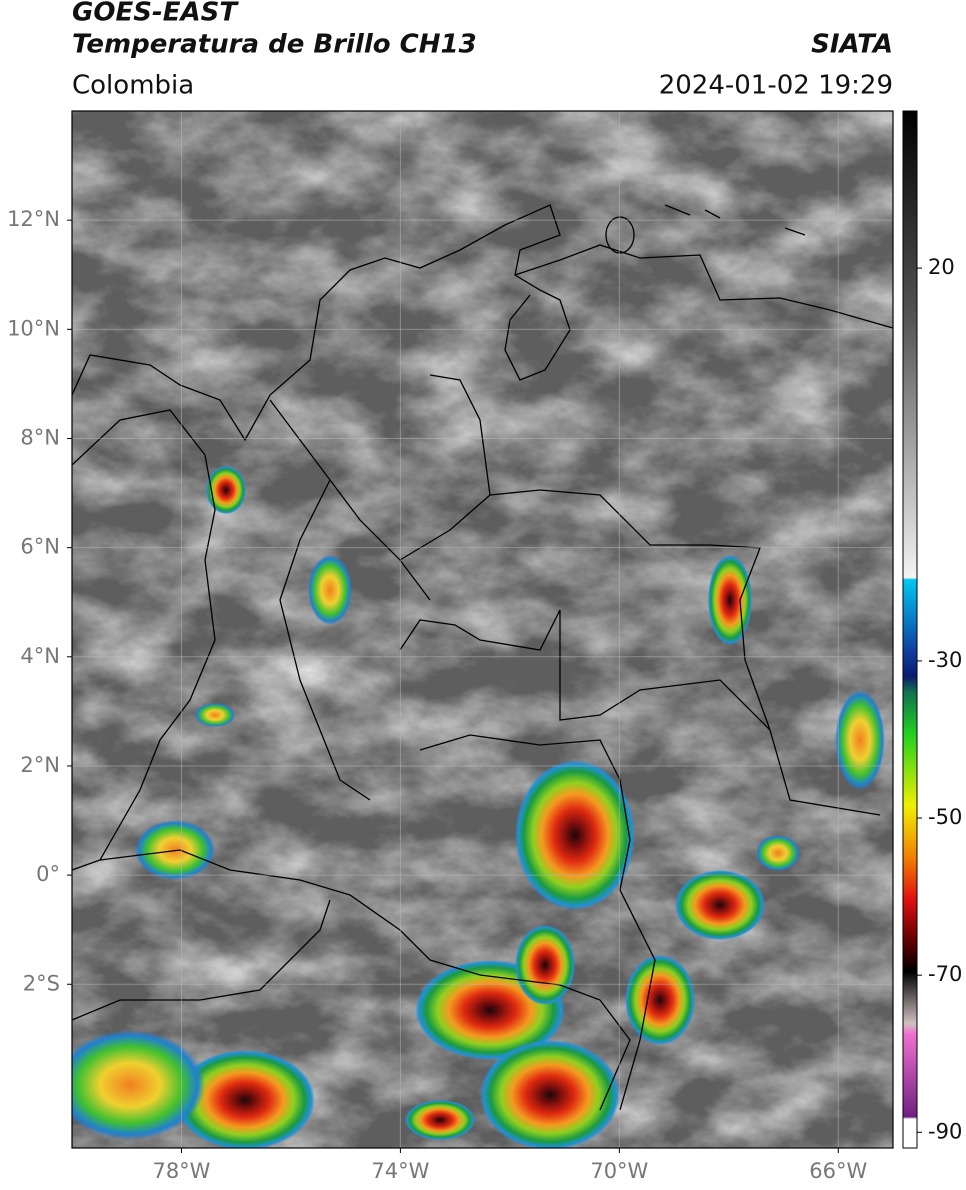 The height and width of the screenshot is (1190, 966). I want to click on lat-tick-label: 6°N, so click(40, 547).